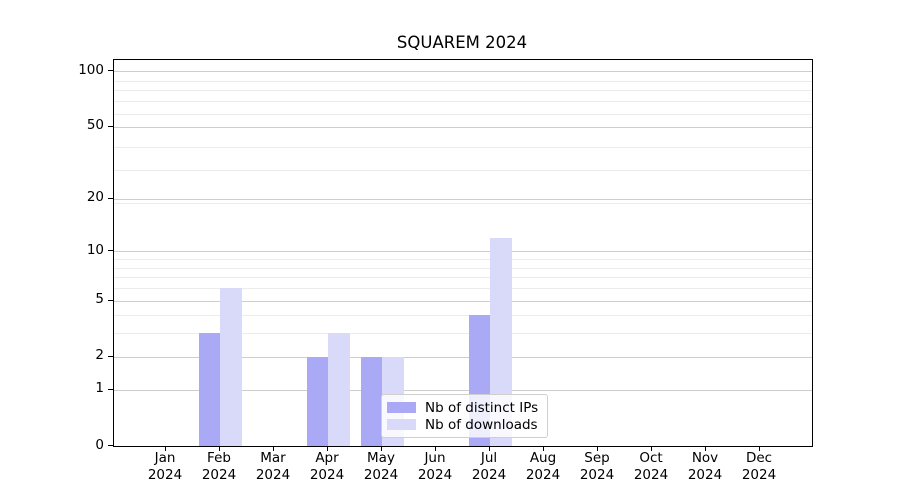 Image resolution: width=900 pixels, height=500 pixels. I want to click on y-tick-label-2: 2, so click(99, 355).